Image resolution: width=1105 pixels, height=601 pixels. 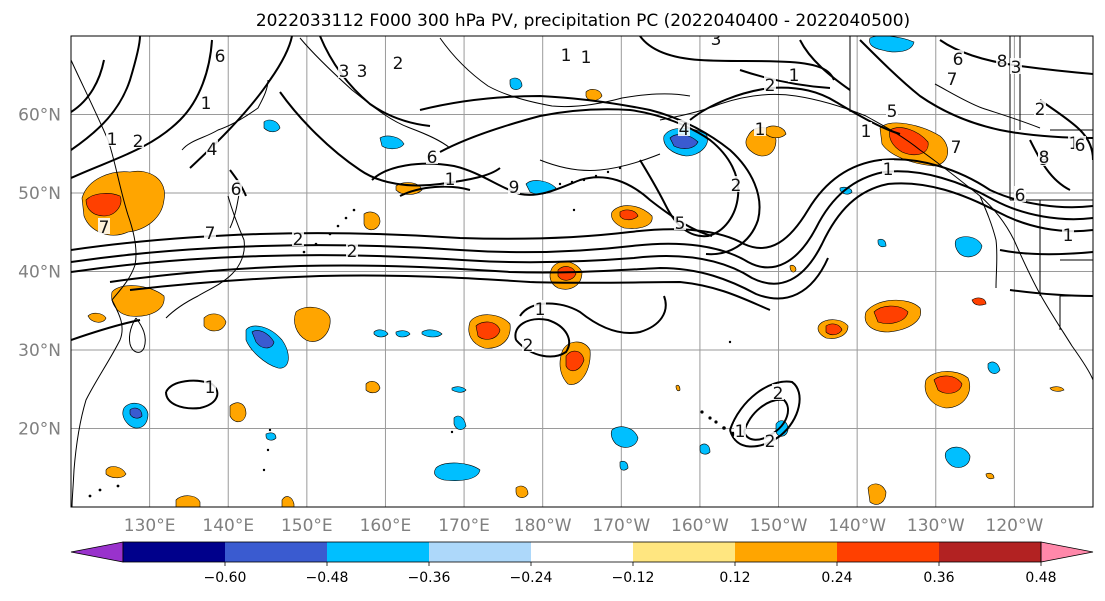 I want to click on lon-label: 130°E, so click(x=150, y=526).